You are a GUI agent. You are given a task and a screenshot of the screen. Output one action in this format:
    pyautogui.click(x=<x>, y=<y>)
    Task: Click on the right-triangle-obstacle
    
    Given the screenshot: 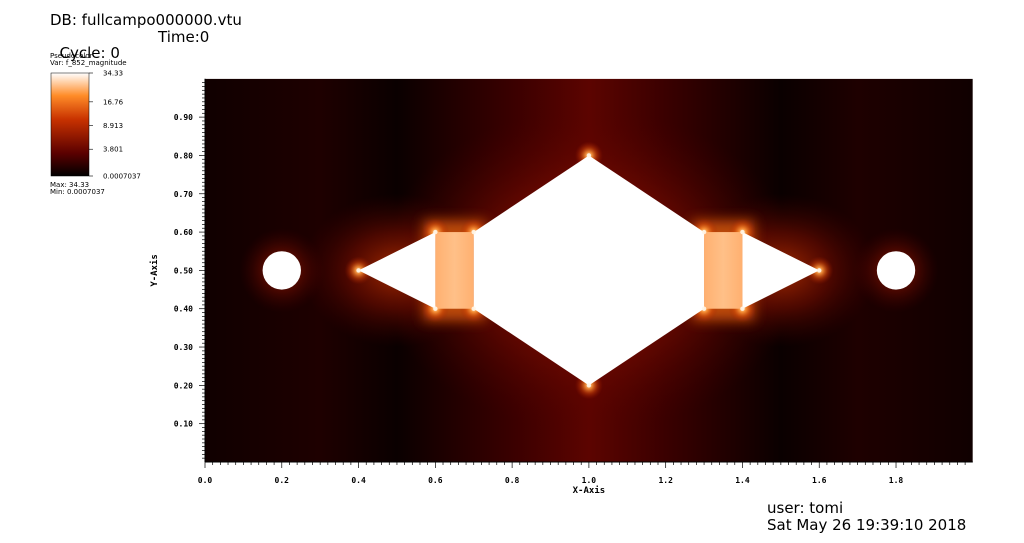 What is the action you would take?
    pyautogui.click(x=781, y=270)
    